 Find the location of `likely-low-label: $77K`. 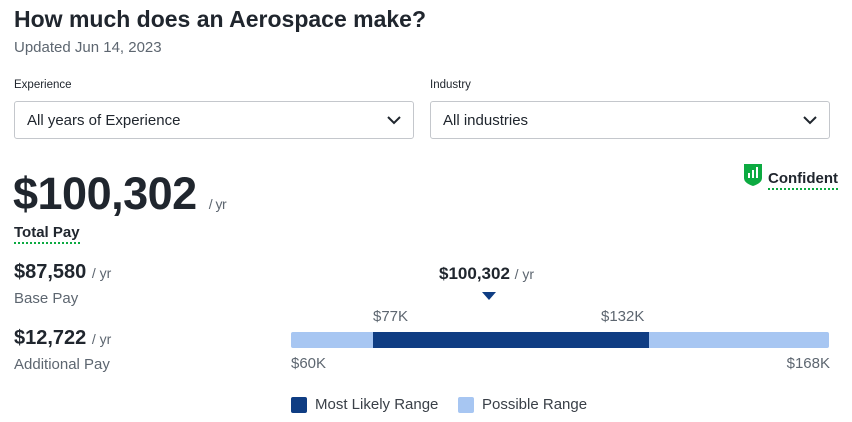

likely-low-label: $77K is located at coordinates (391, 316).